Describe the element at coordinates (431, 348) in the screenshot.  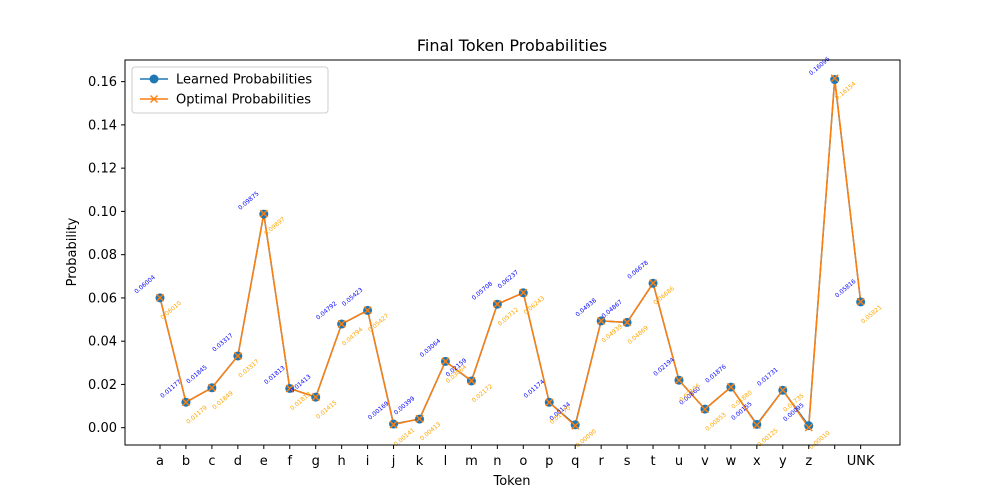
I see `learned-data-label: 0.03064` at that location.